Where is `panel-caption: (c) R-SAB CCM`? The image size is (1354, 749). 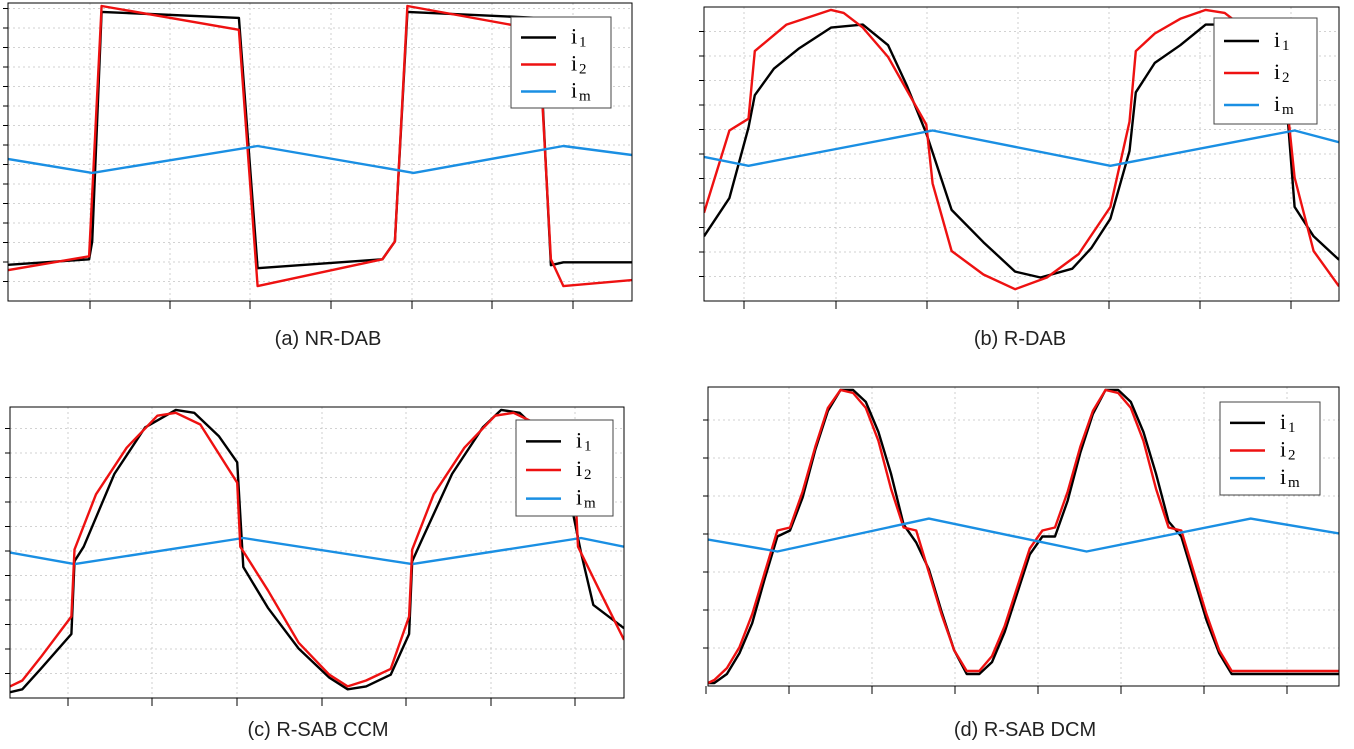
panel-caption: (c) R-SAB CCM is located at coordinates (317, 730).